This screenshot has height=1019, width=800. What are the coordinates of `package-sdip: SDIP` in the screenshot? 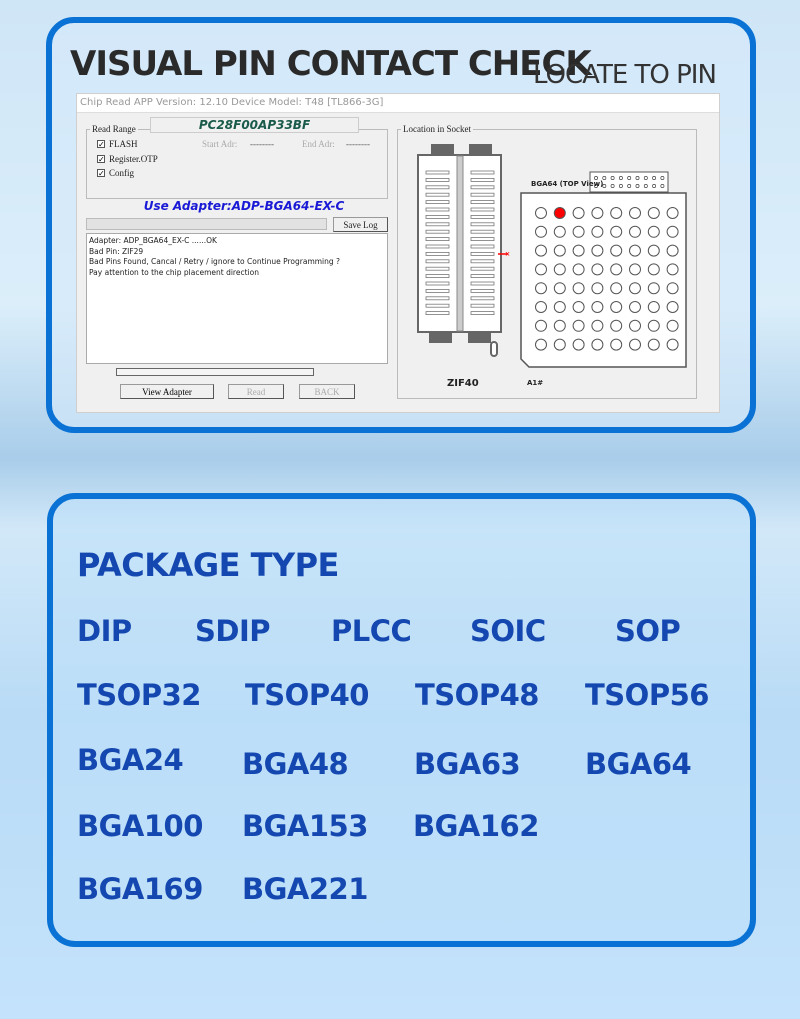 It's located at (233, 631).